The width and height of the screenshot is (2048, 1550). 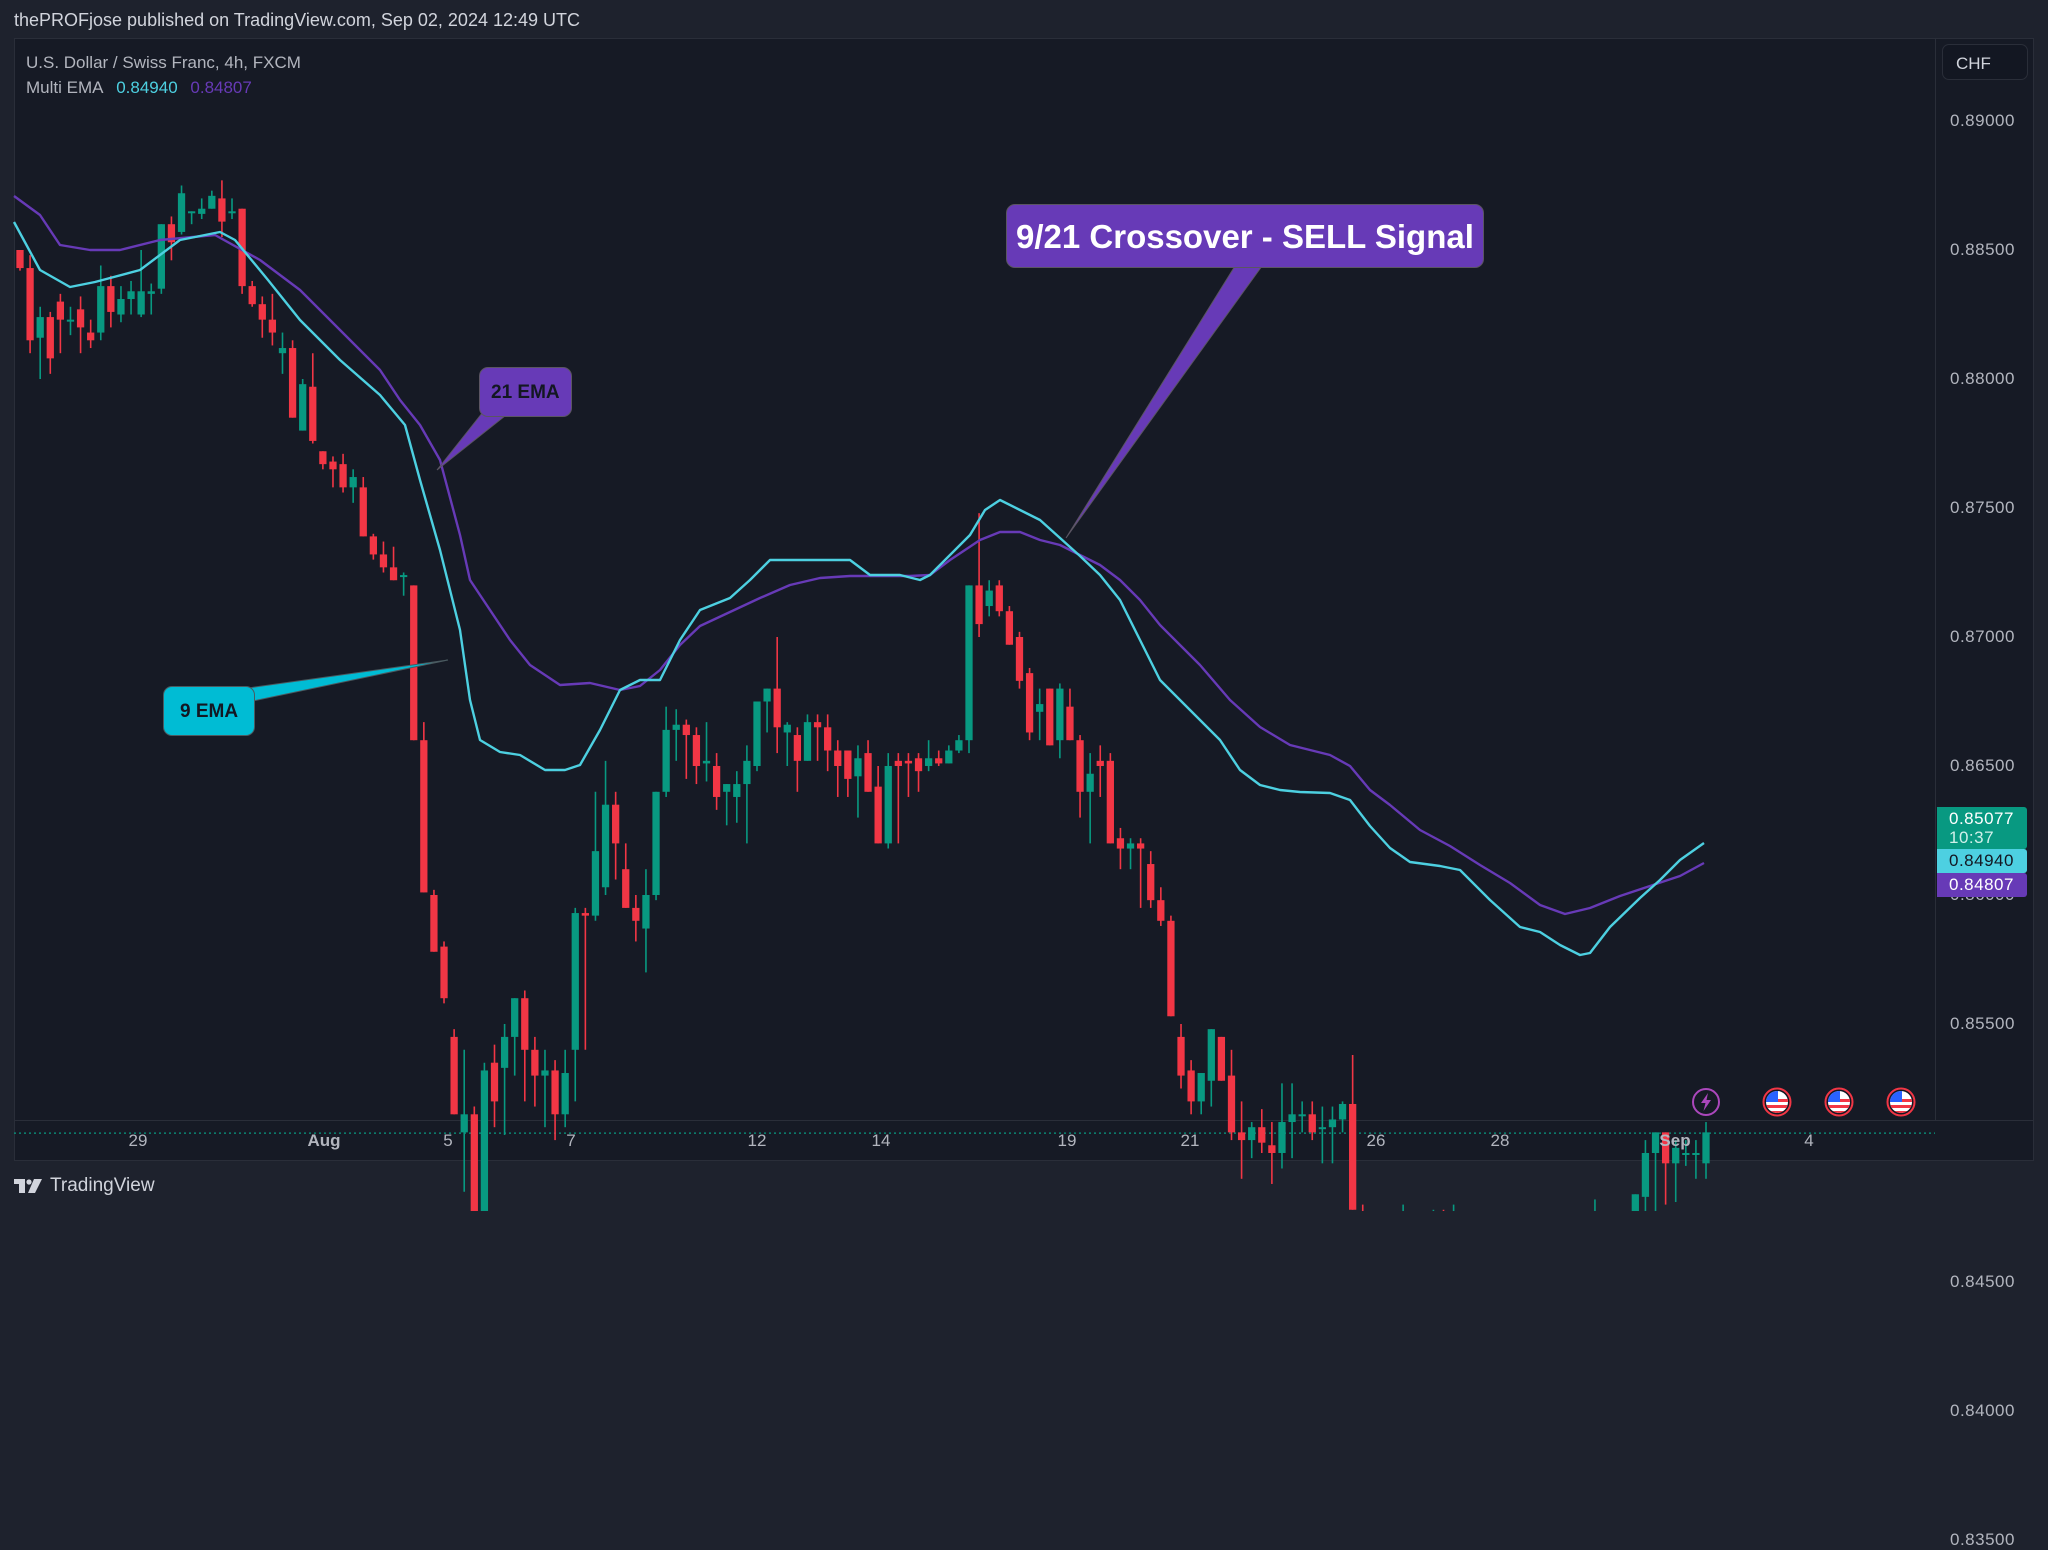 What do you see at coordinates (1985, 62) in the screenshot?
I see `currency-button: CHF` at bounding box center [1985, 62].